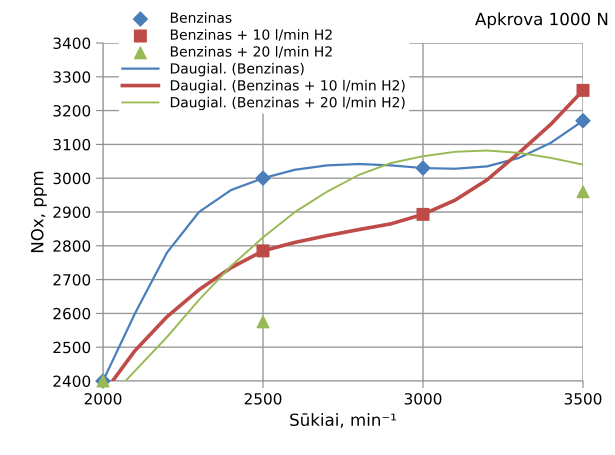 The width and height of the screenshot is (615, 455). What do you see at coordinates (71, 111) in the screenshot?
I see `y-tick-label: 3200` at bounding box center [71, 111].